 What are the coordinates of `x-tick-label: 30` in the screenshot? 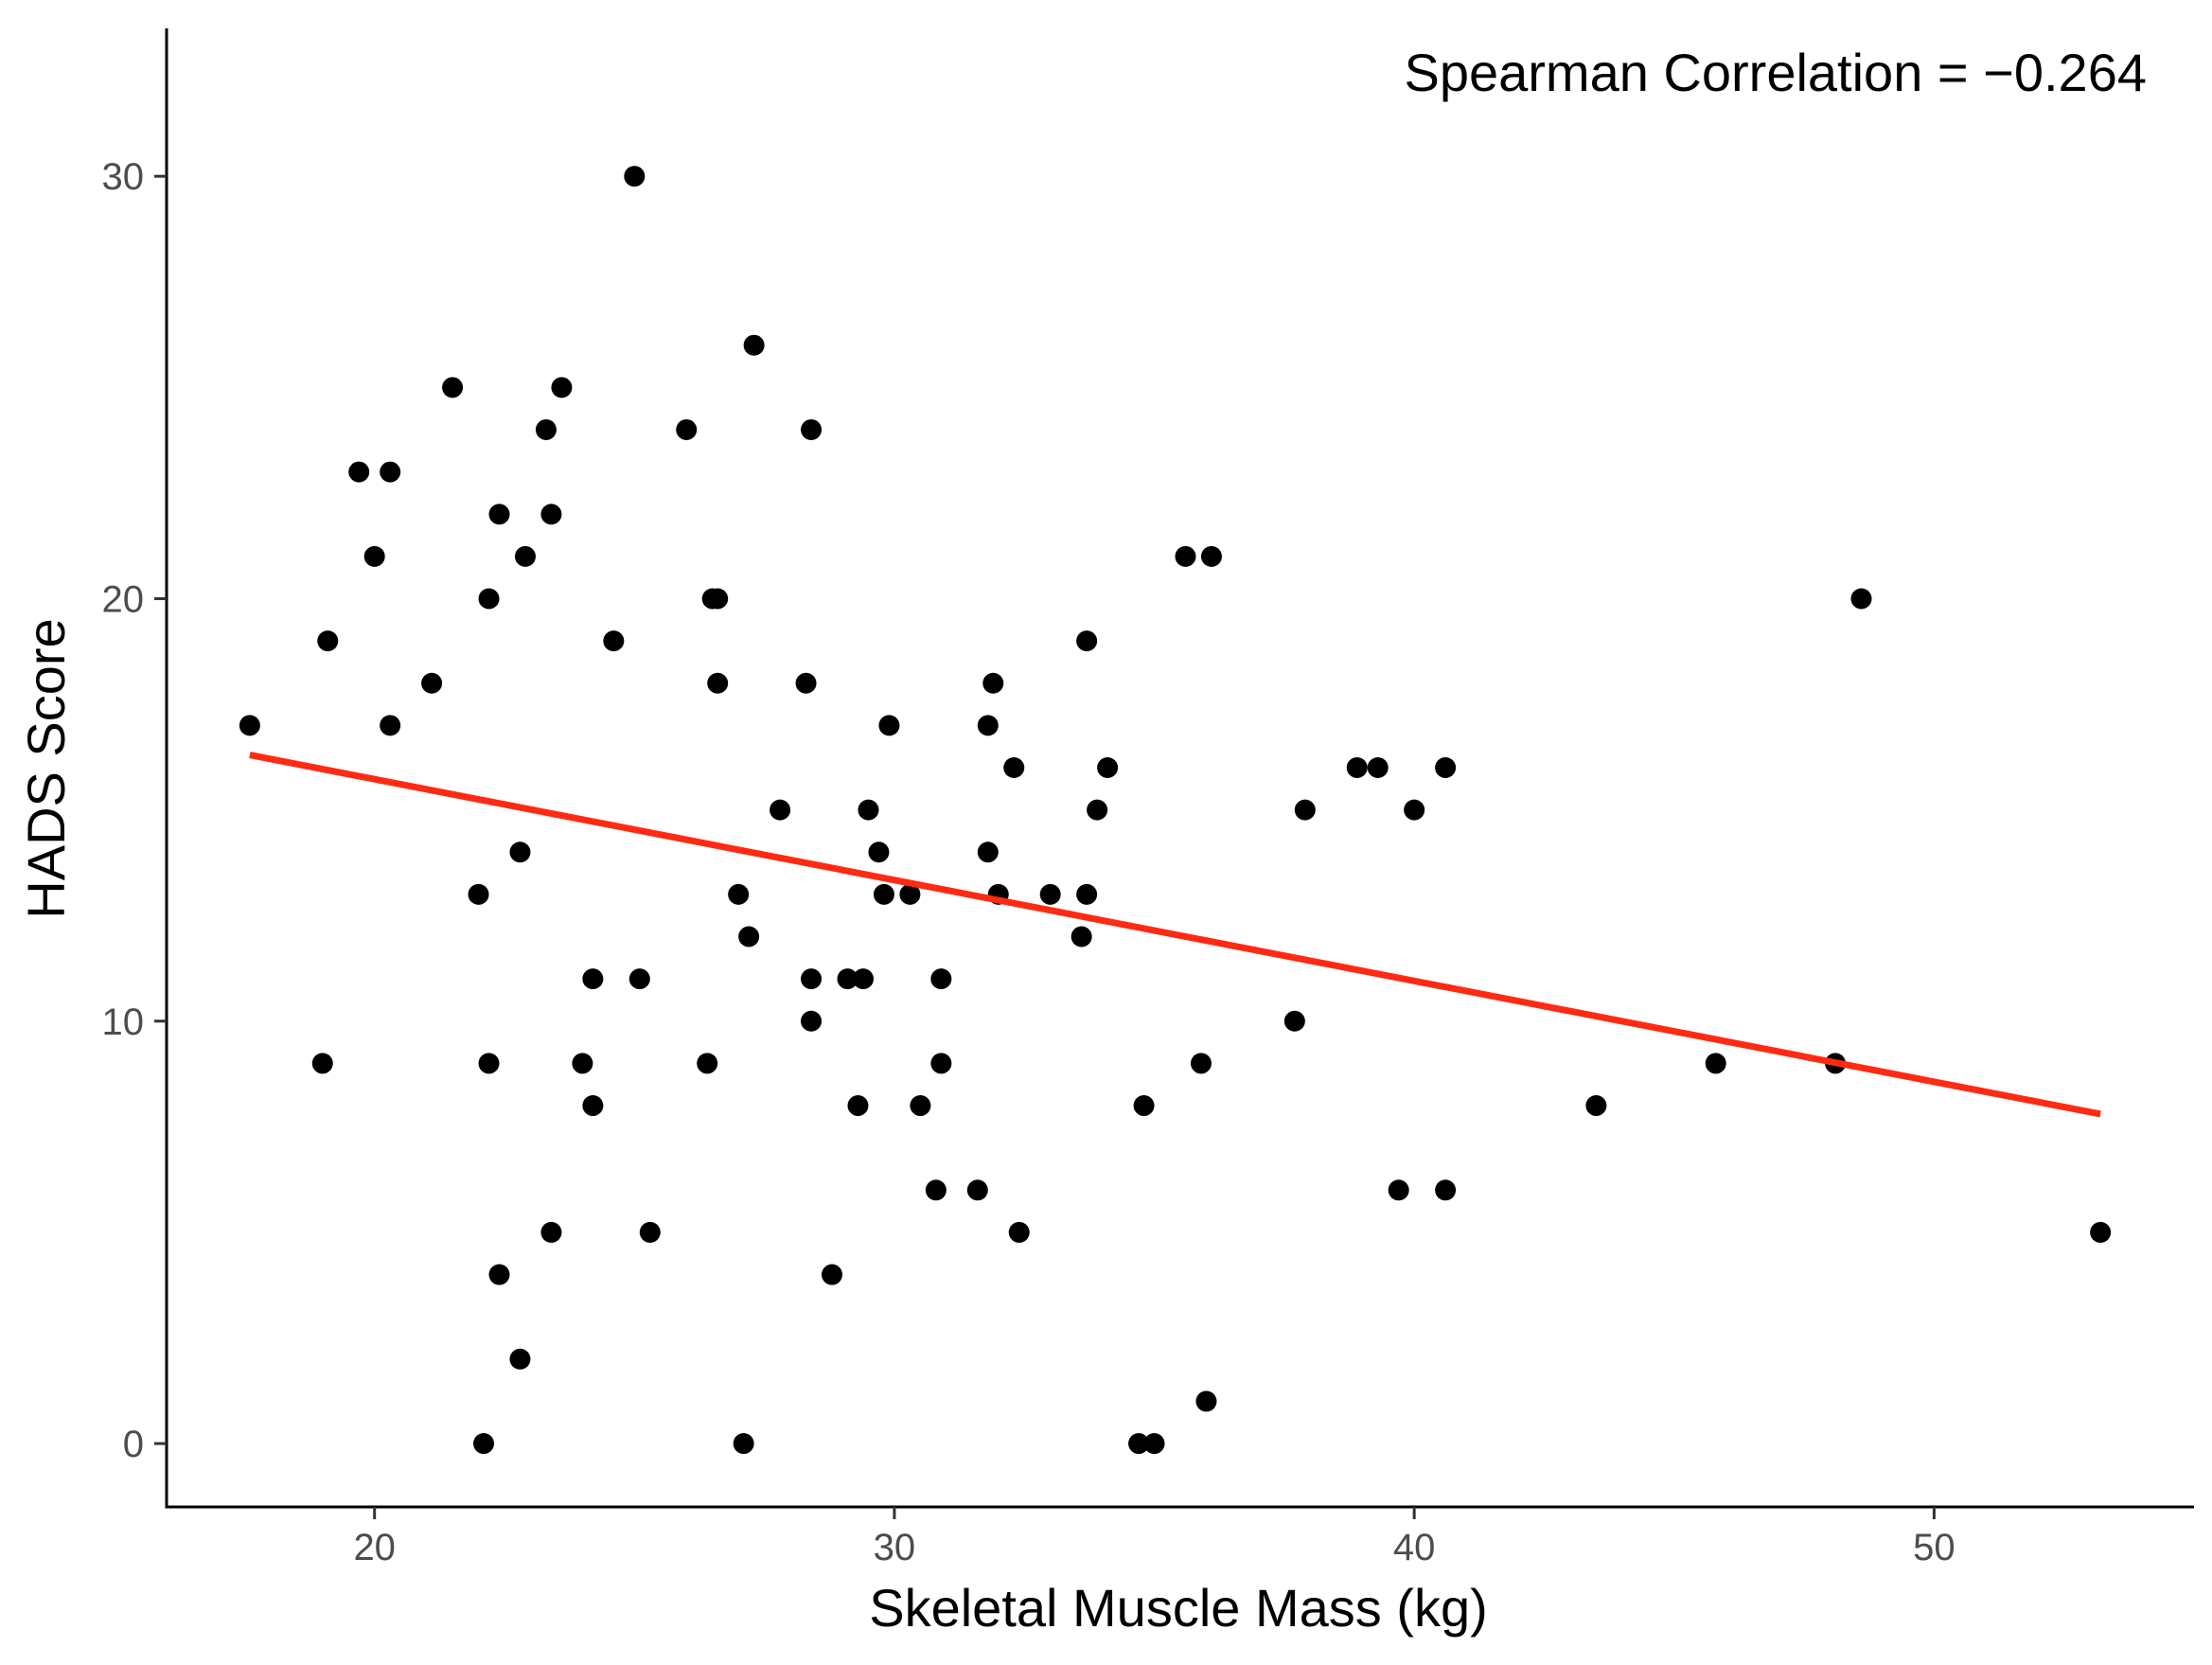 It's located at (895, 1547).